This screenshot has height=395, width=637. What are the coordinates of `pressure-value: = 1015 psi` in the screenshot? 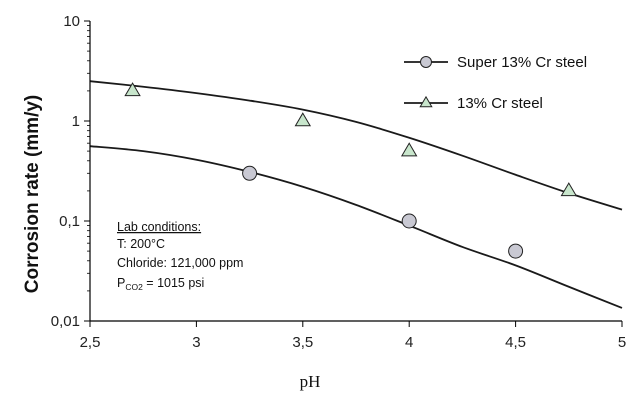 It's located at (174, 283).